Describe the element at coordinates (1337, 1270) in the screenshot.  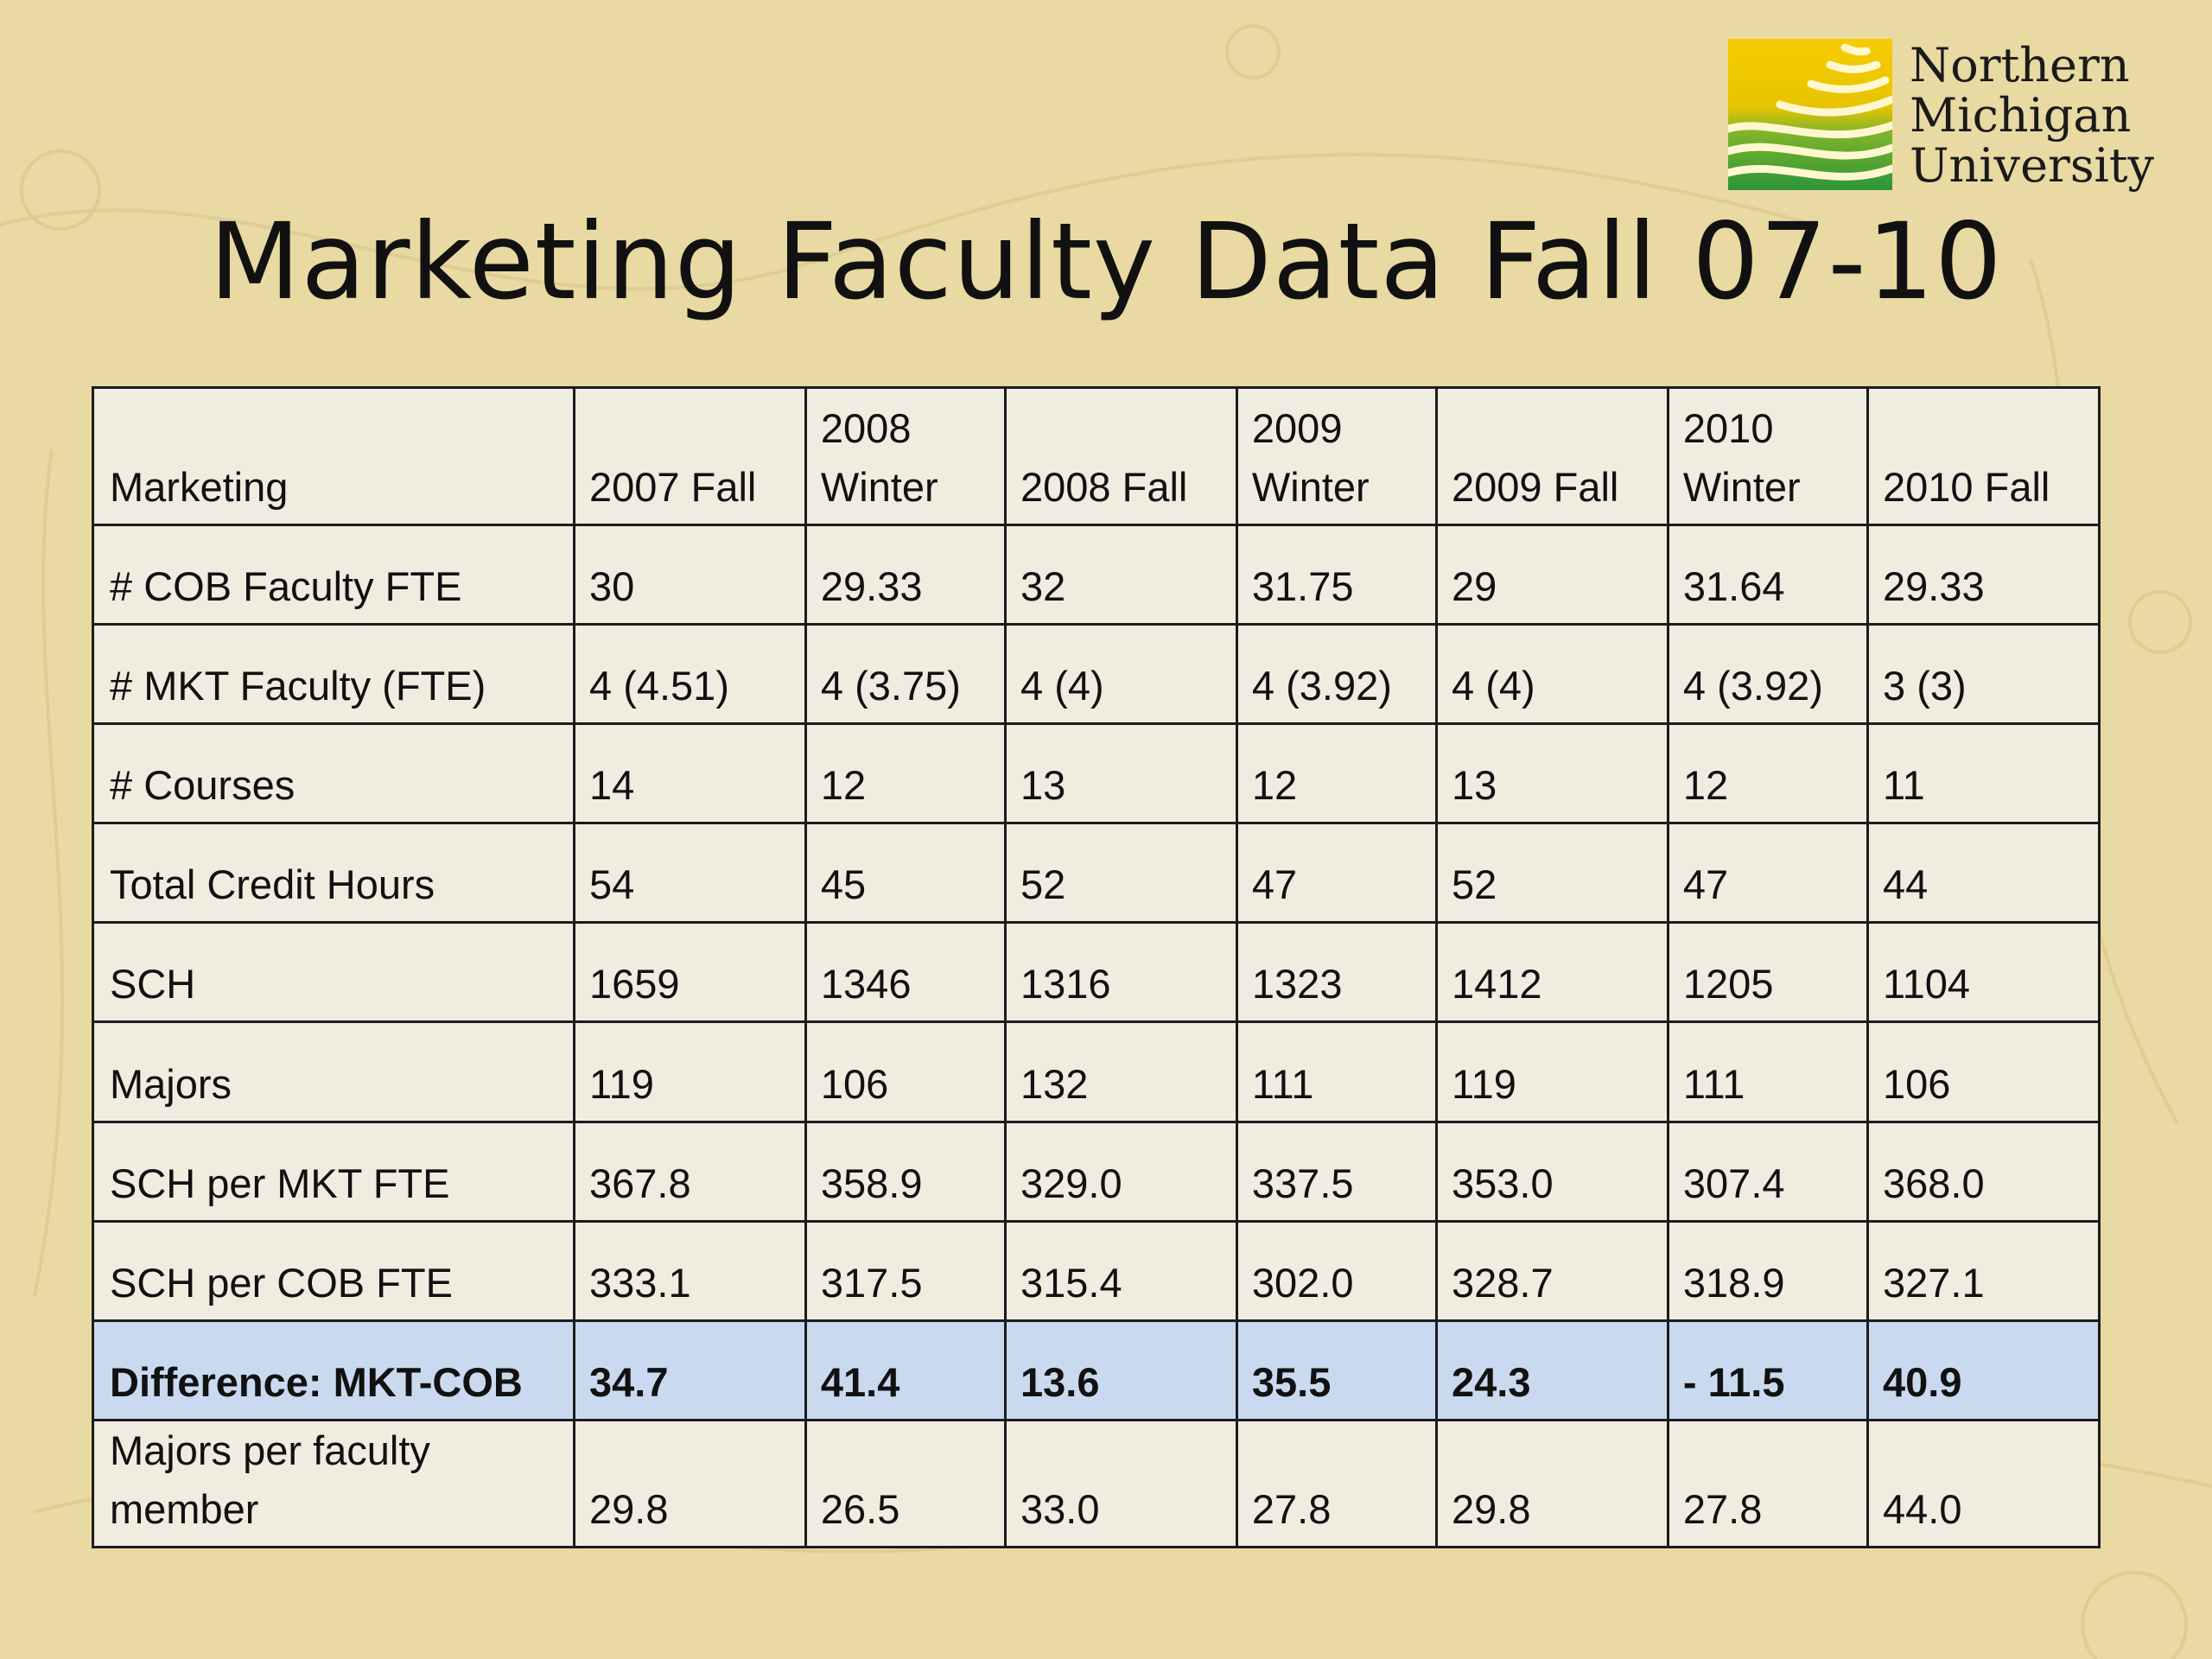
I see `value-cell: 302.0` at that location.